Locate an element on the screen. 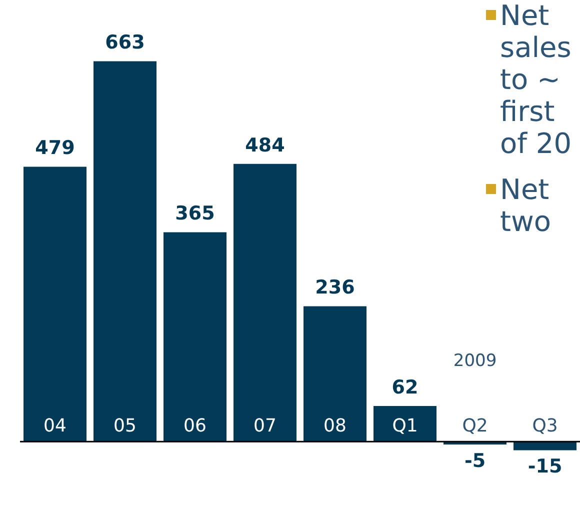  data-label: 663 is located at coordinates (125, 43).